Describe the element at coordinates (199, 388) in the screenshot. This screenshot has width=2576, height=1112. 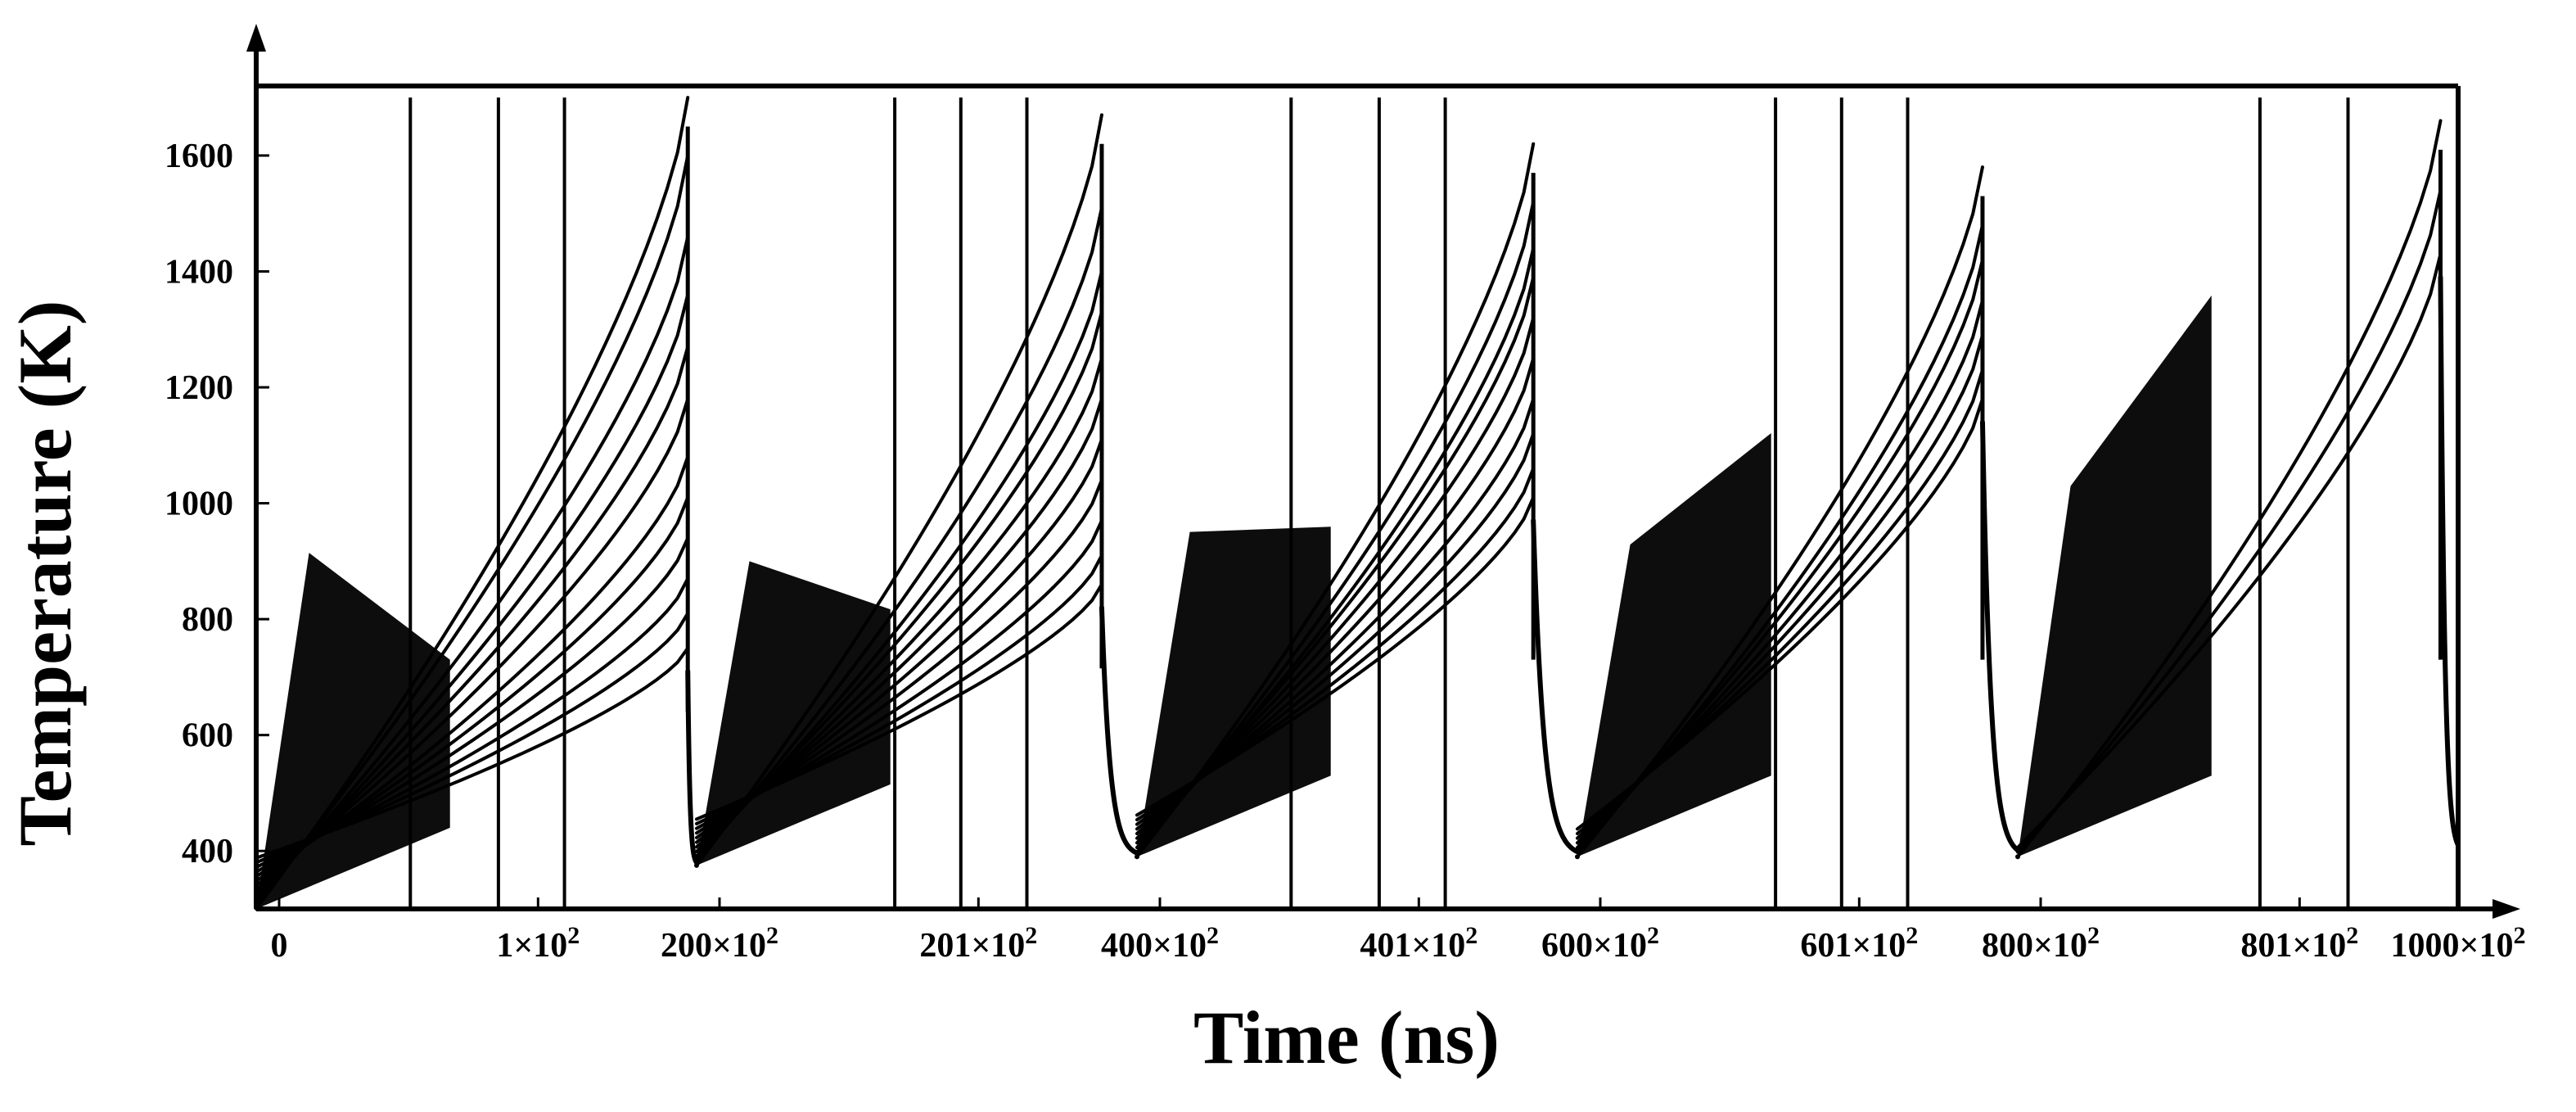
I see `y-tick-label: 1200` at that location.